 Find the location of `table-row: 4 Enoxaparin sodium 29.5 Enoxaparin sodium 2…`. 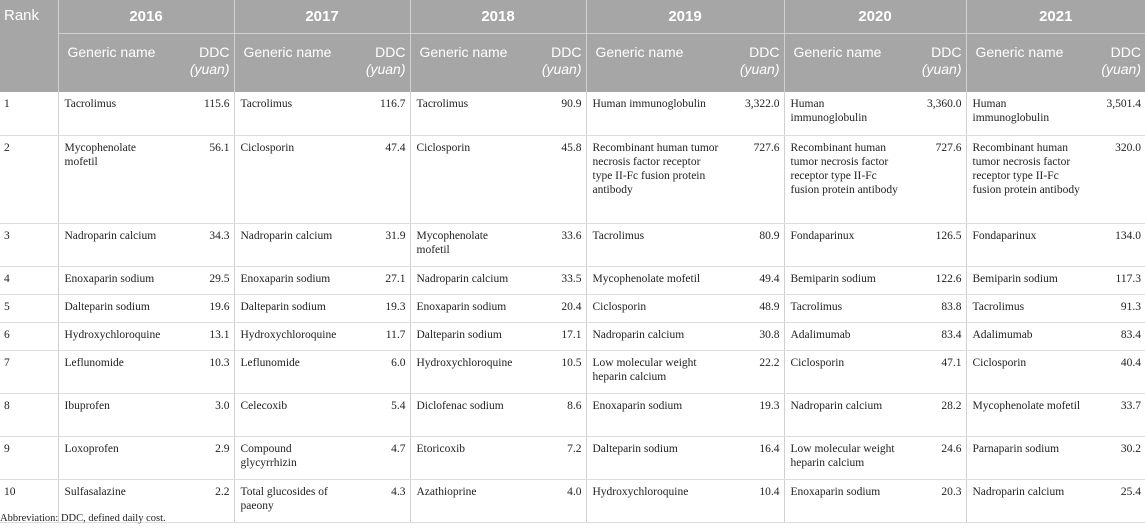

table-row: 4 Enoxaparin sodium 29.5 Enoxaparin sodium 2… is located at coordinates (572, 280).